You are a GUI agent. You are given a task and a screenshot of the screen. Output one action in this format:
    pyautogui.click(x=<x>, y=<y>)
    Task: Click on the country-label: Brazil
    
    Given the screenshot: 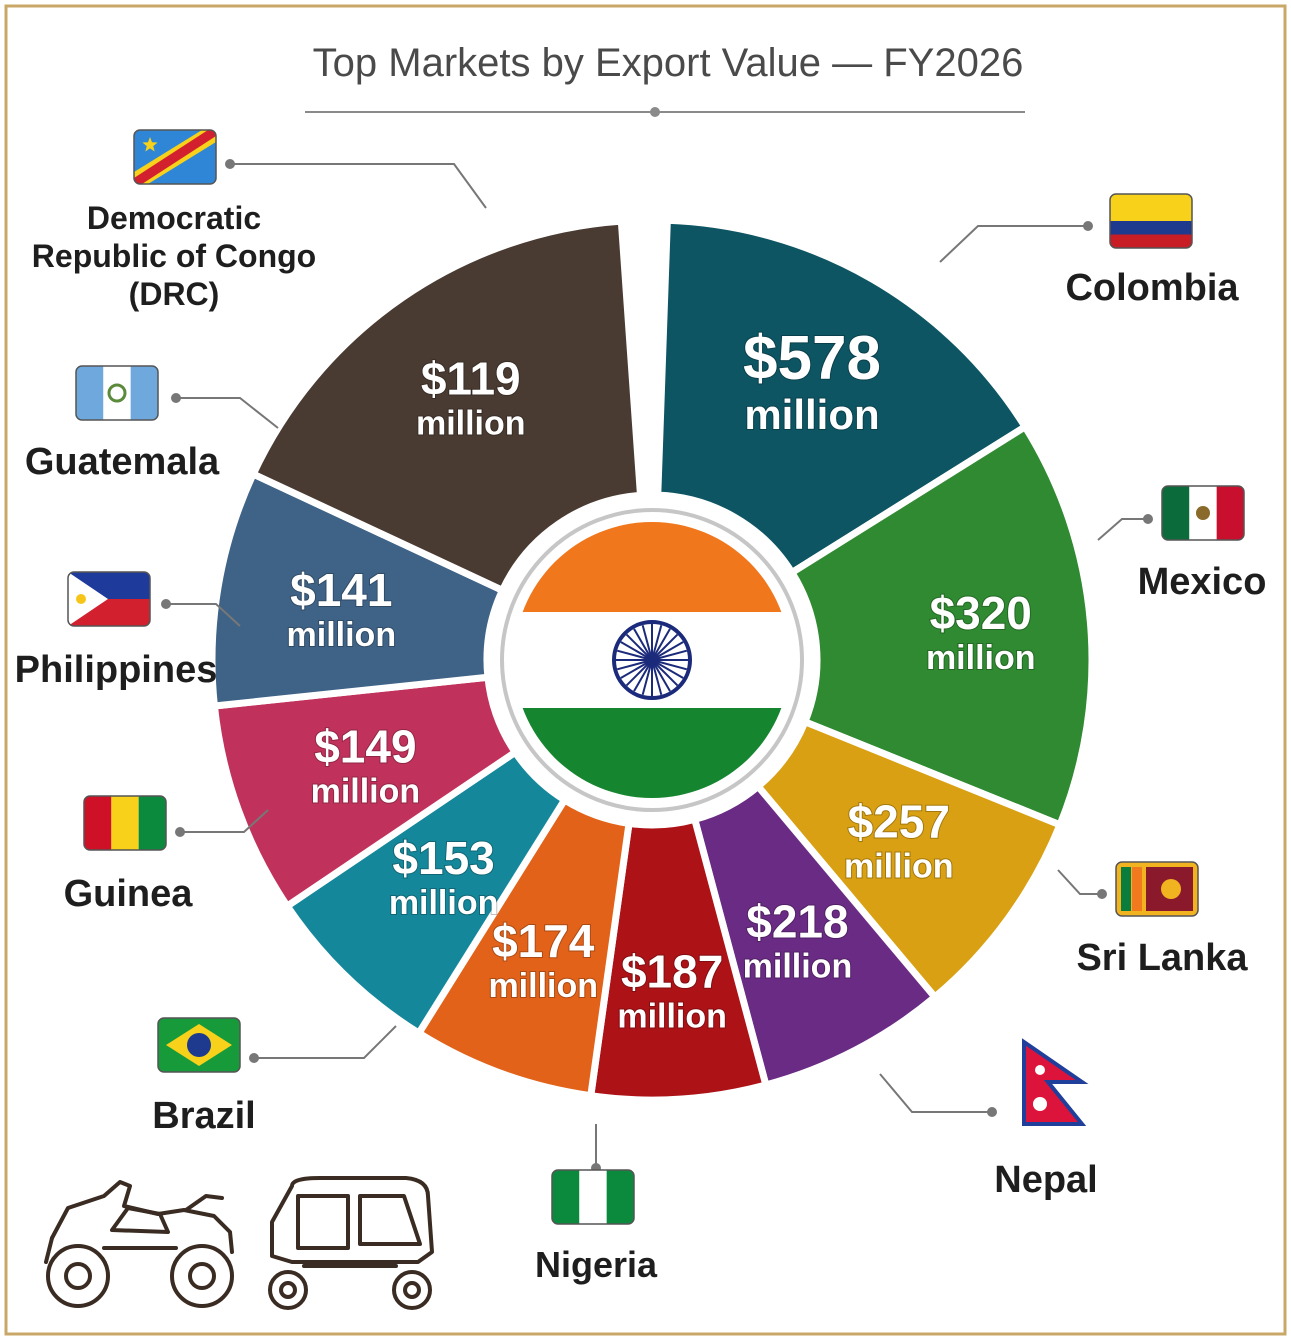 What is the action you would take?
    pyautogui.click(x=203, y=1116)
    